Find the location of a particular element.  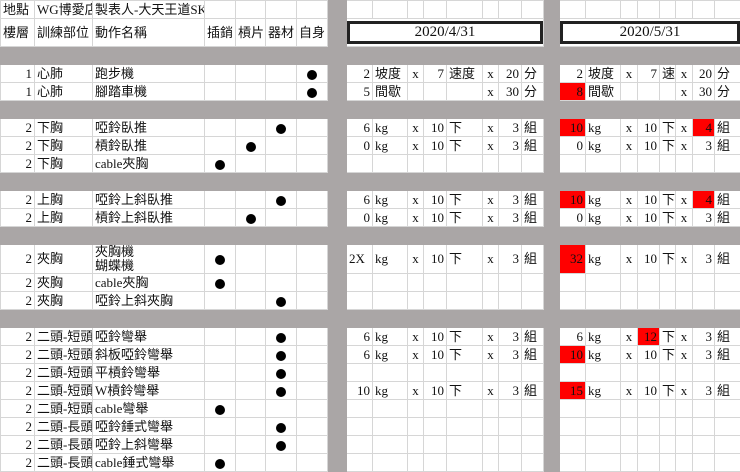

plan-2-cell: 2 is located at coordinates (573, 74).